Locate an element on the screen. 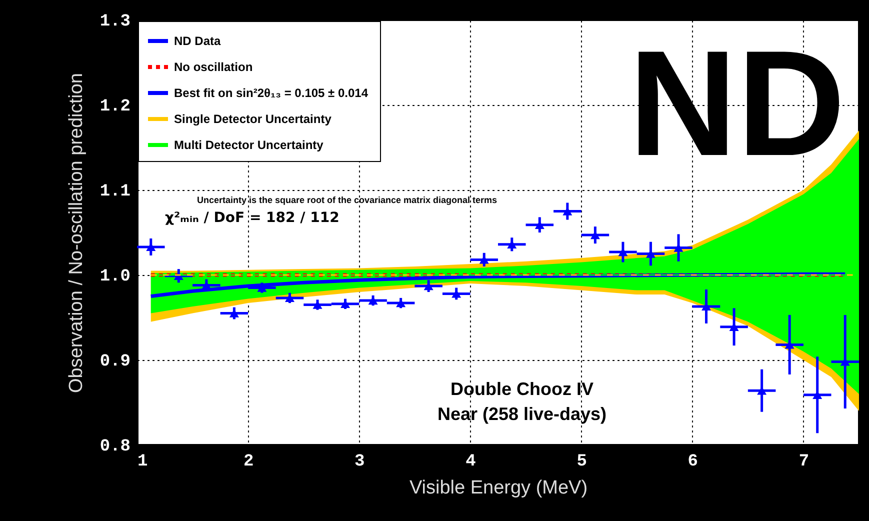 The height and width of the screenshot is (521, 869). x-tick-label: 7 is located at coordinates (804, 462).